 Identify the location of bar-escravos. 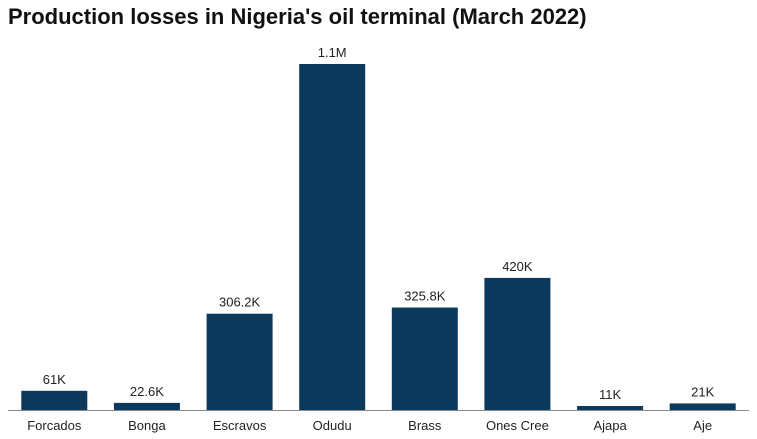
(239, 361).